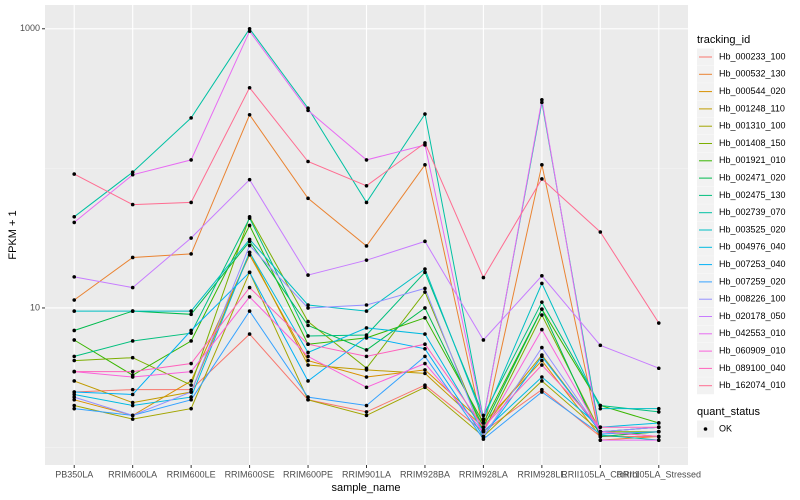  What do you see at coordinates (728, 412) in the screenshot?
I see `point-legend-title: quant_status` at bounding box center [728, 412].